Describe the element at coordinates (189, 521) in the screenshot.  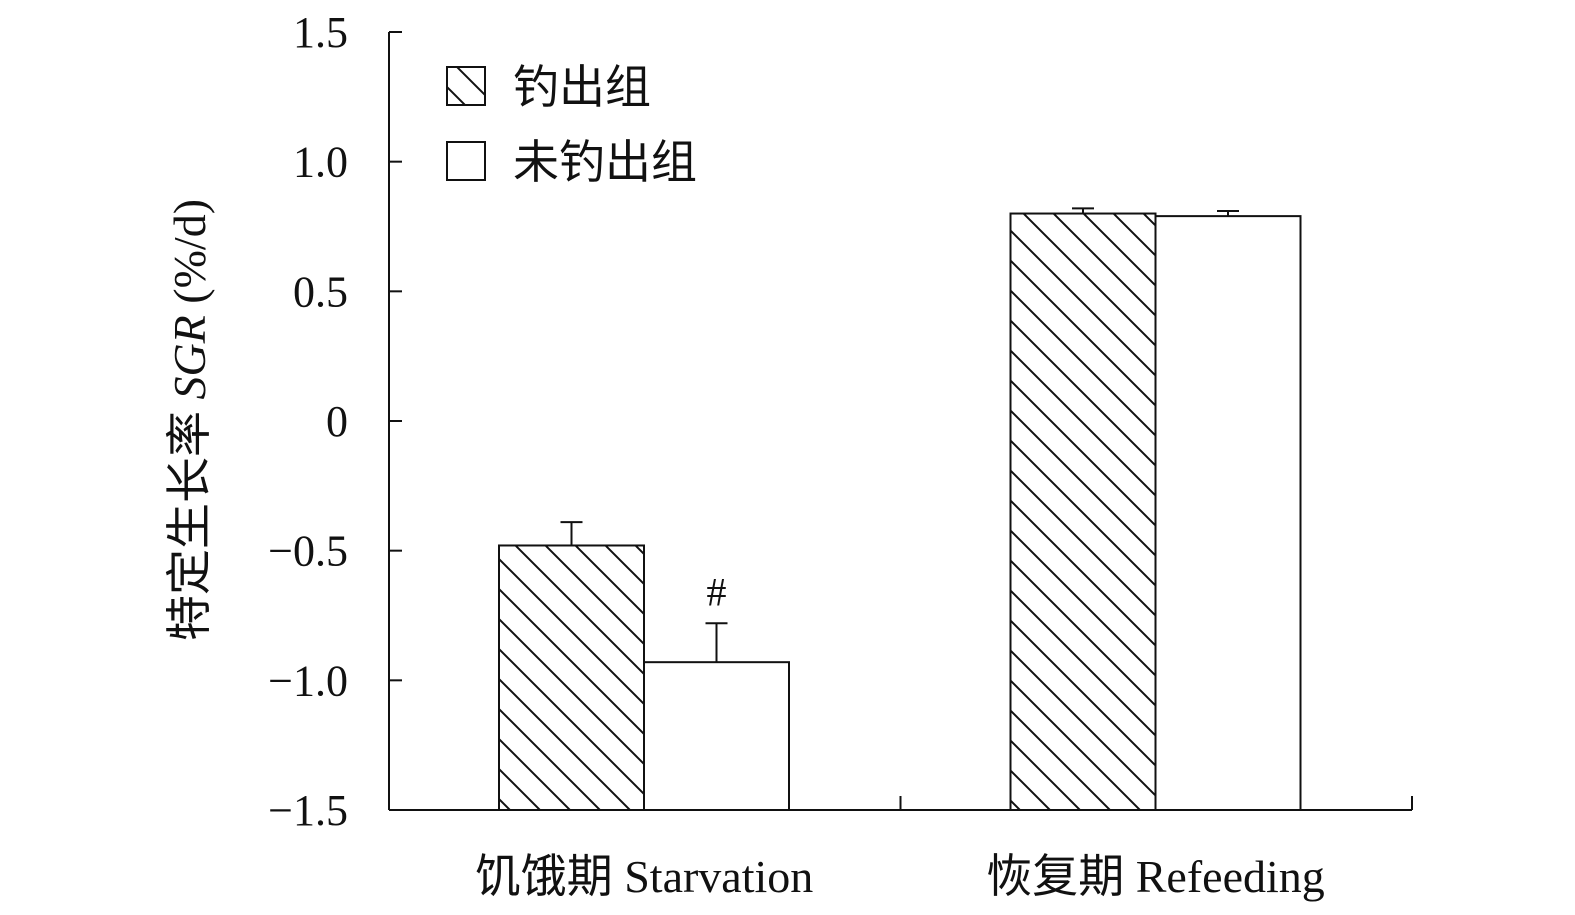
I see `y-axis-title-prefix: 特定生长率` at that location.